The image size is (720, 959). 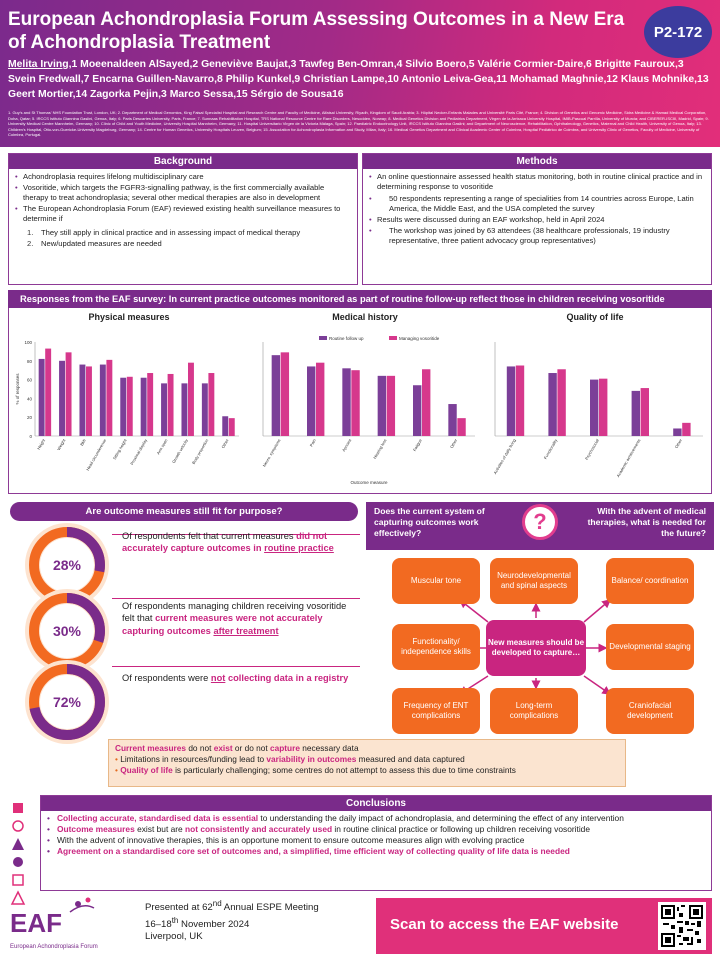 I want to click on meeting-text: Presented at 62, so click(x=179, y=908).